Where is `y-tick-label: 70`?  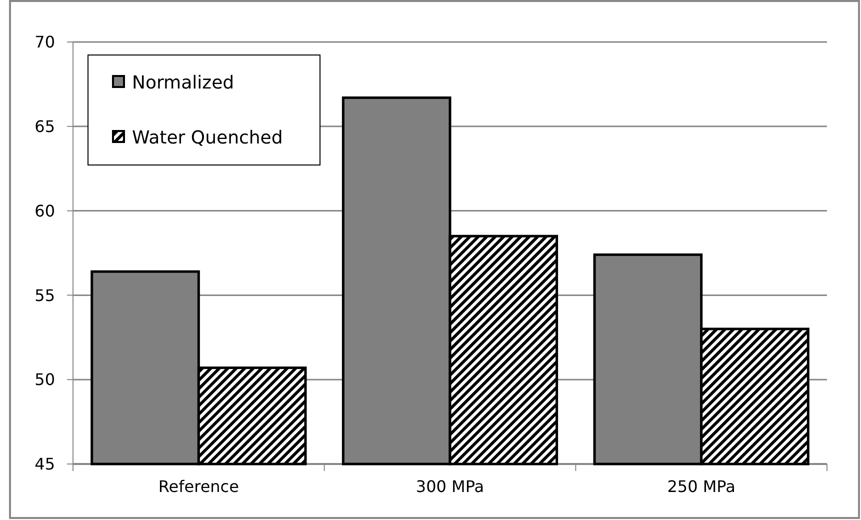
y-tick-label: 70 is located at coordinates (44, 42).